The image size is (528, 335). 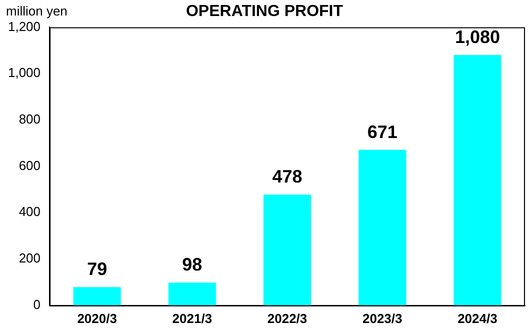 I want to click on y-tick-label: 200, so click(x=29, y=258).